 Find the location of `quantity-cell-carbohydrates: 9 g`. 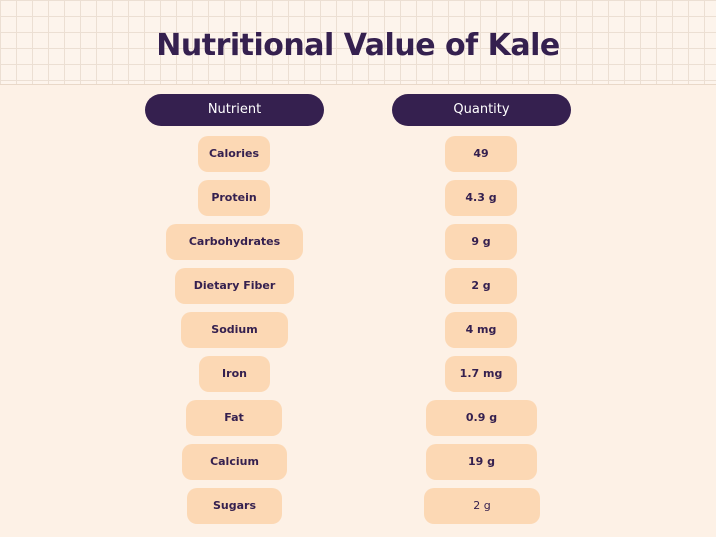

quantity-cell-carbohydrates: 9 g is located at coordinates (481, 242).